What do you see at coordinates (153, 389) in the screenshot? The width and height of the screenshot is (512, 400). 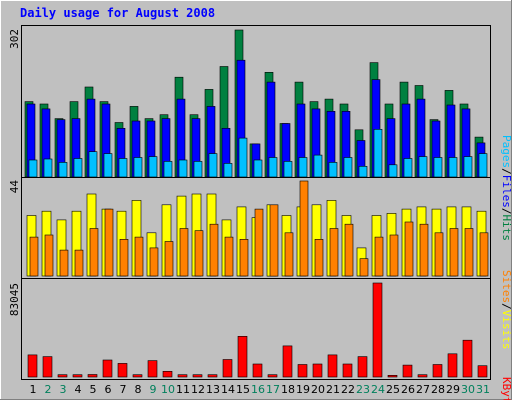 I see `x-tick-label: 9` at bounding box center [153, 389].